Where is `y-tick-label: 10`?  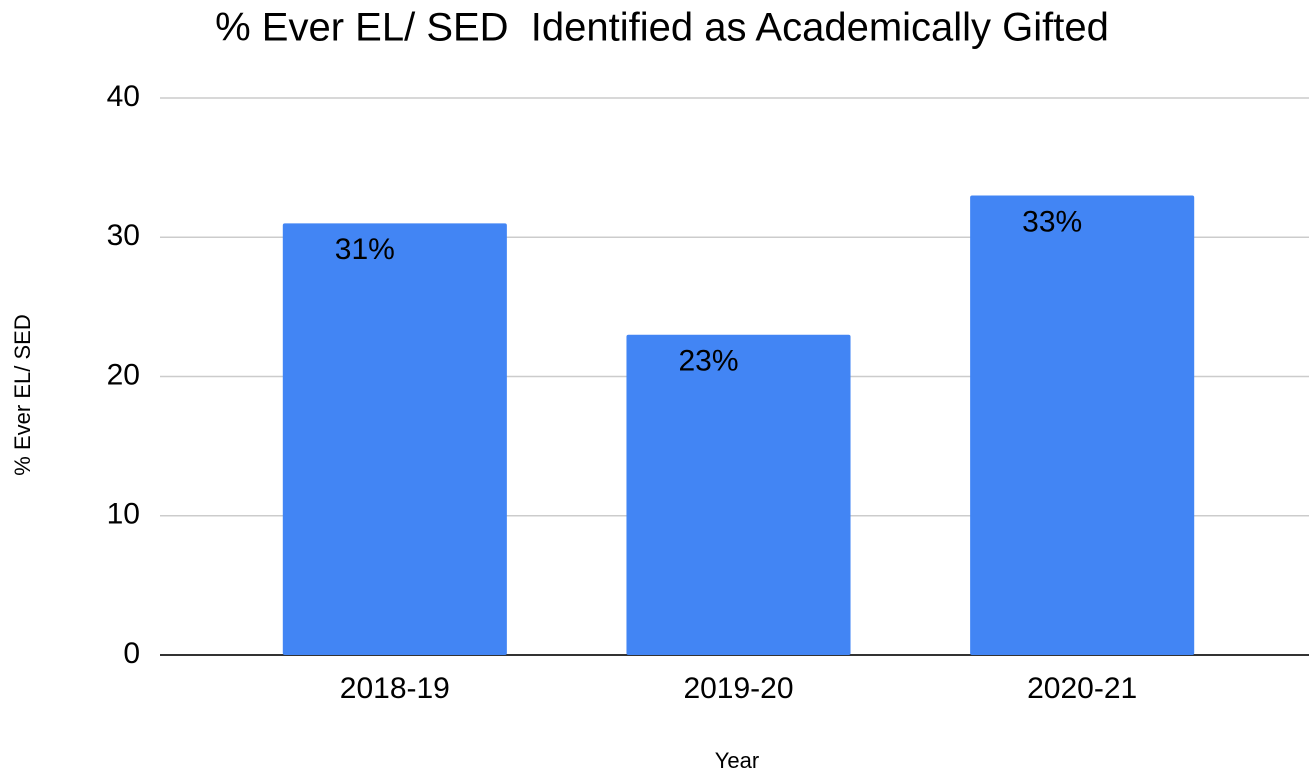
y-tick-label: 10 is located at coordinates (123, 514).